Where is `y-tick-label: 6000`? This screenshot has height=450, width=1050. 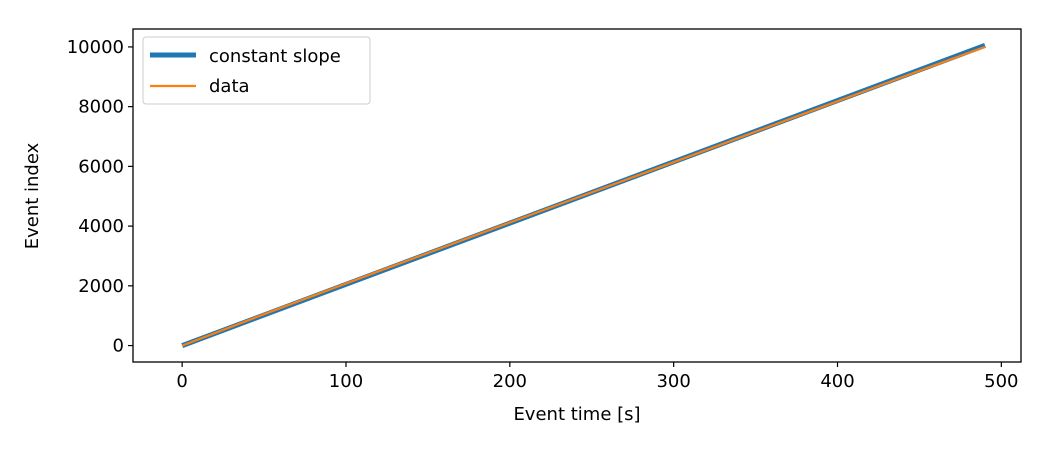
y-tick-label: 6000 is located at coordinates (101, 166).